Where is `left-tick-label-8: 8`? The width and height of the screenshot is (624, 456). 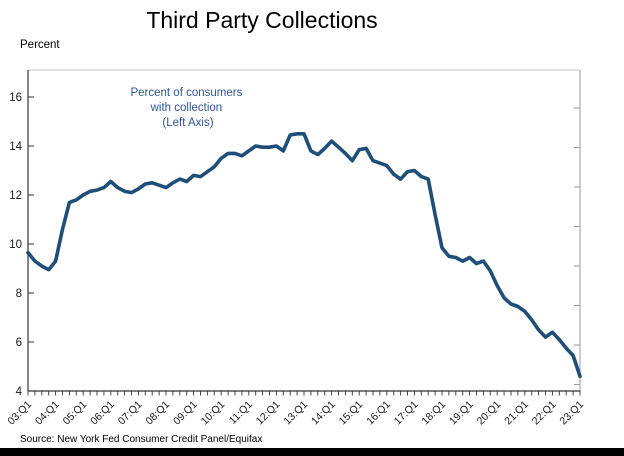
left-tick-label-8: 8 is located at coordinates (19, 294).